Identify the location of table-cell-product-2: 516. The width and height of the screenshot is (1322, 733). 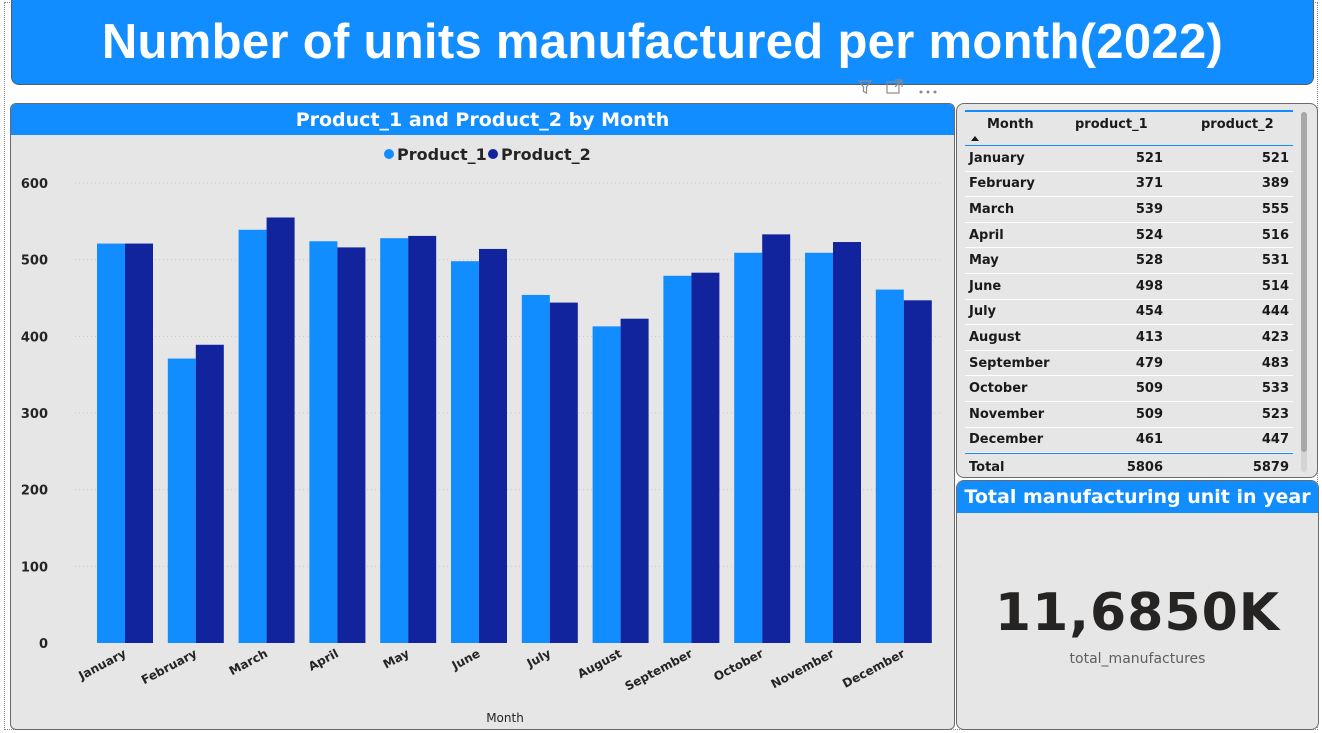
(1275, 235).